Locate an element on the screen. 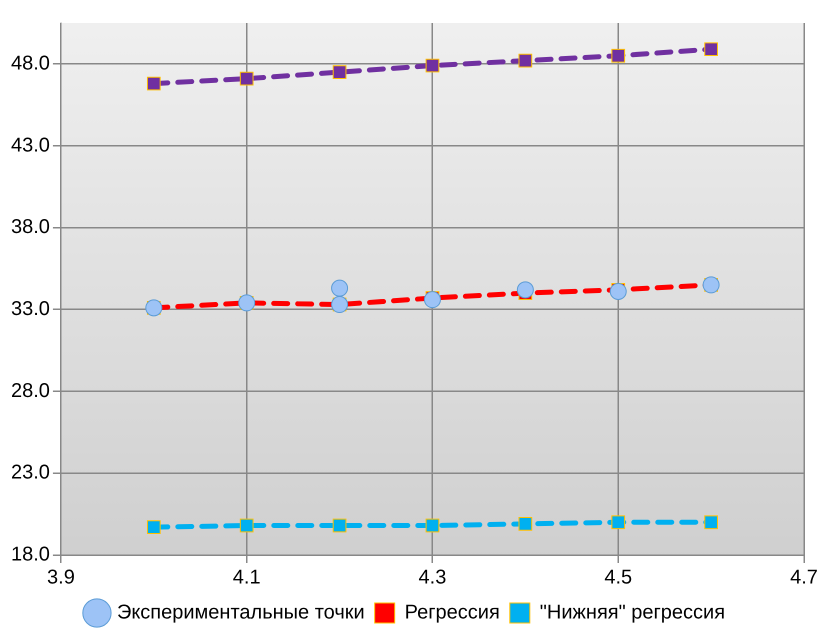  legend-label: Регрессия is located at coordinates (452, 613).